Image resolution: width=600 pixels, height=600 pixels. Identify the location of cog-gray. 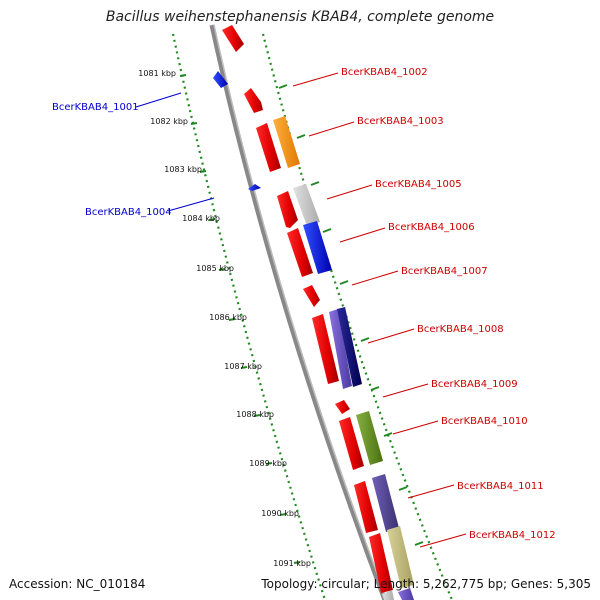
(306, 205).